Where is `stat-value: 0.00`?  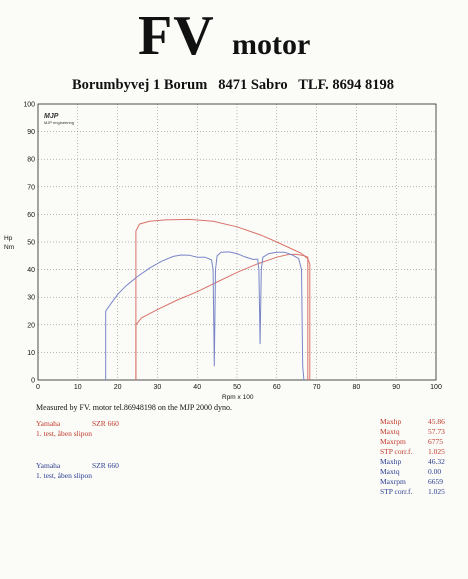
stat-value: 0.00 is located at coordinates (435, 471).